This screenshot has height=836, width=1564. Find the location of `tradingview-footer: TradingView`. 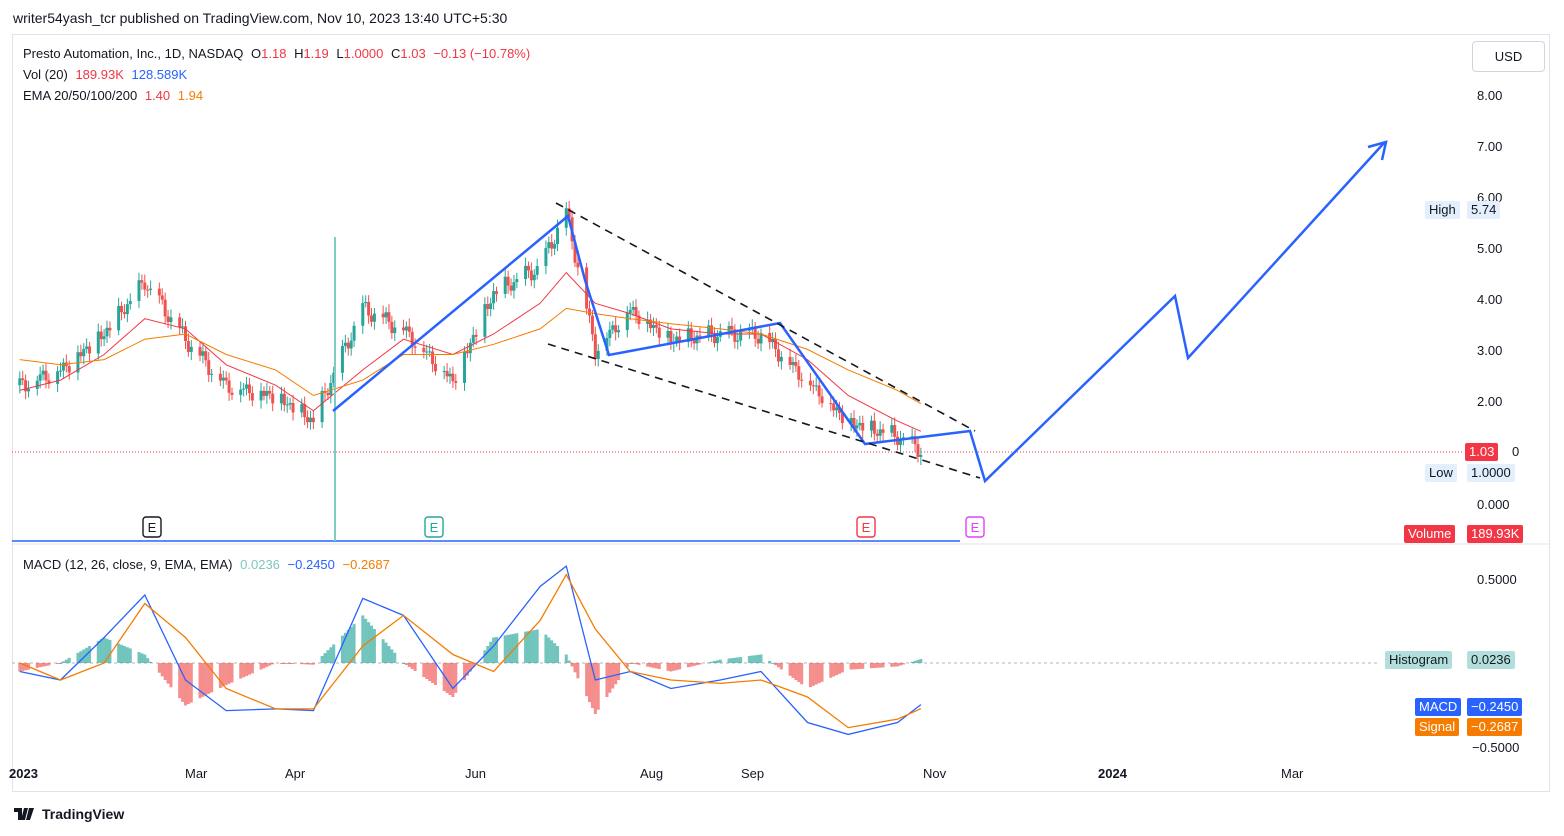

tradingview-footer: TradingView is located at coordinates (69, 814).